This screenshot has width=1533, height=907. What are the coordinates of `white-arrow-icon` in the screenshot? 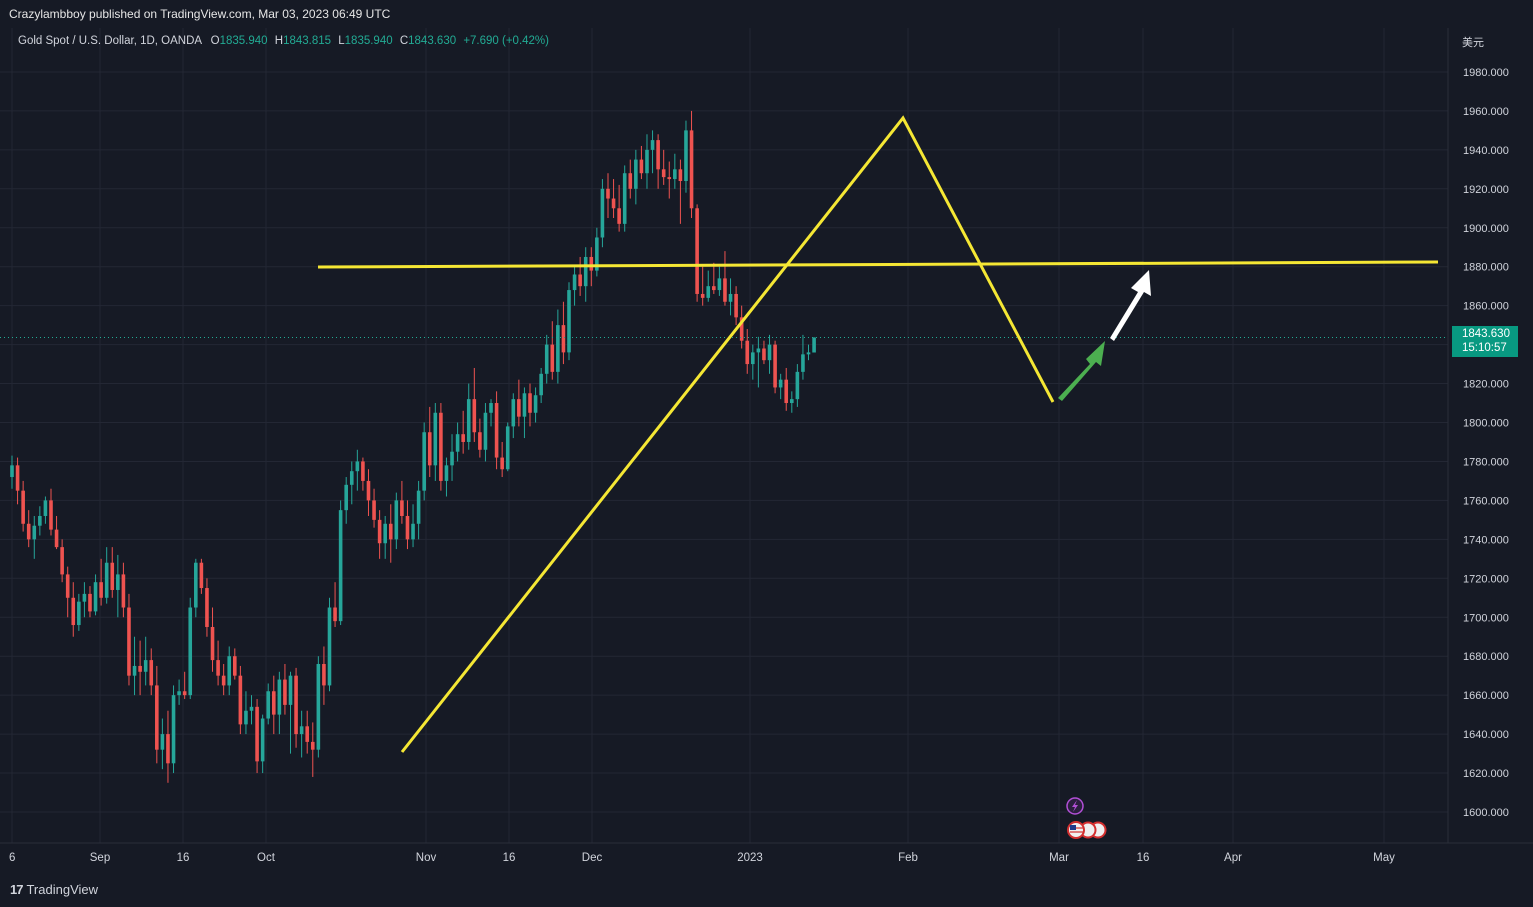 It's located at (1130, 305).